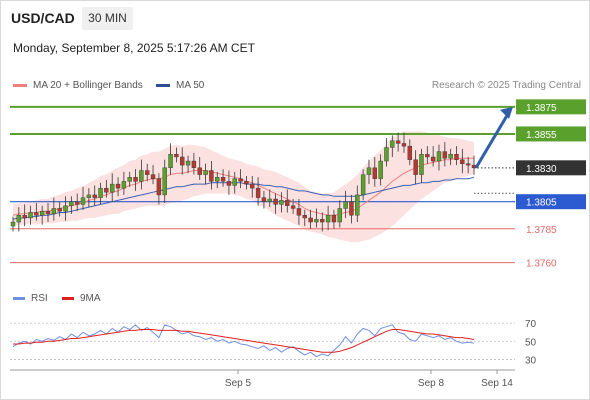  What do you see at coordinates (541, 135) in the screenshot?
I see `level-label-1.3855: 1.3855` at bounding box center [541, 135].